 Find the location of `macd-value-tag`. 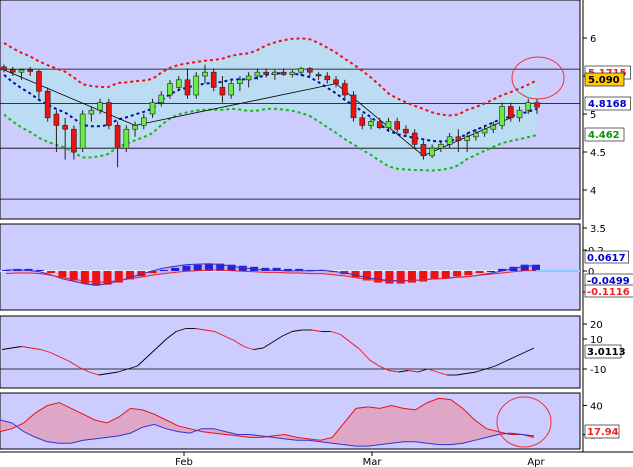

macd-value-tag is located at coordinates (608, 291).